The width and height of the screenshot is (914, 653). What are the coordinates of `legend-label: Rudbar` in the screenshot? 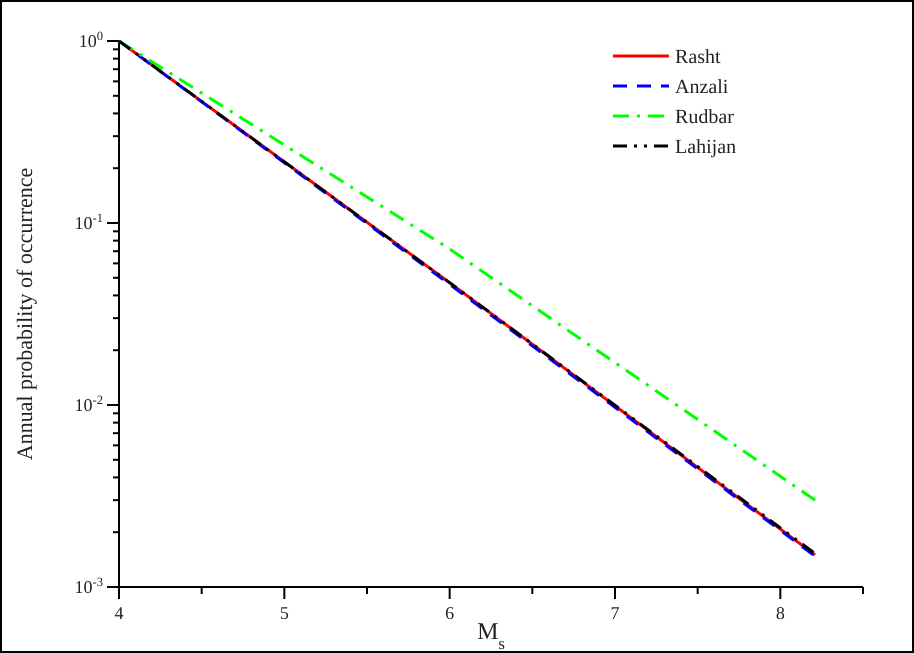 It's located at (704, 117).